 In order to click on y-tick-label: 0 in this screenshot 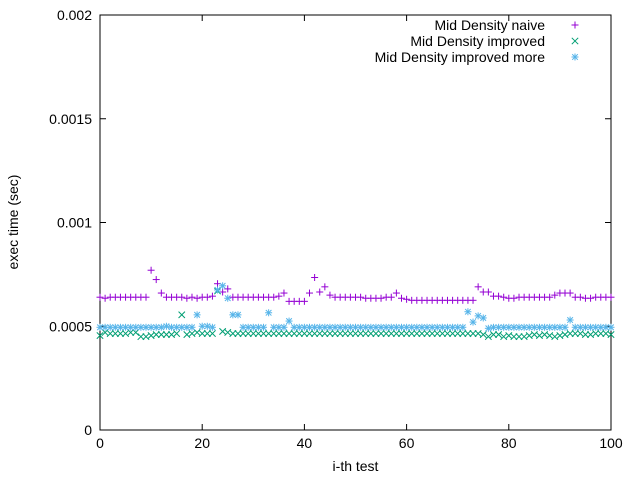, I will do `click(88, 430)`.